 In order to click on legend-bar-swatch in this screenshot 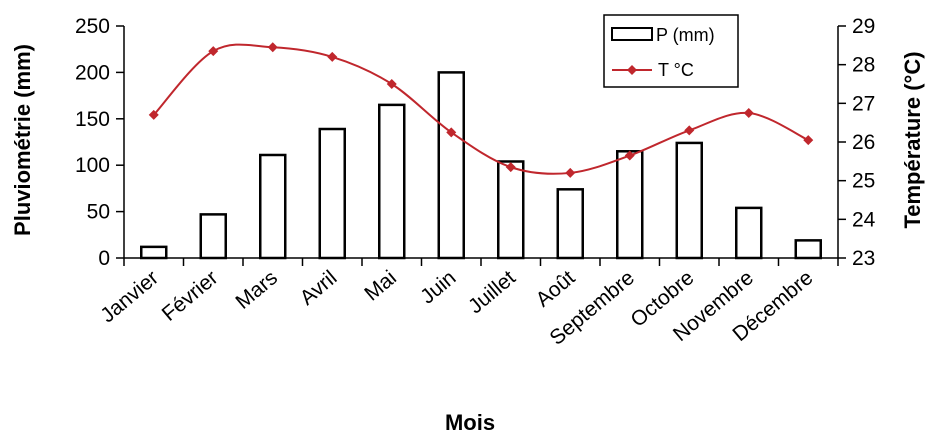, I will do `click(632, 34)`.